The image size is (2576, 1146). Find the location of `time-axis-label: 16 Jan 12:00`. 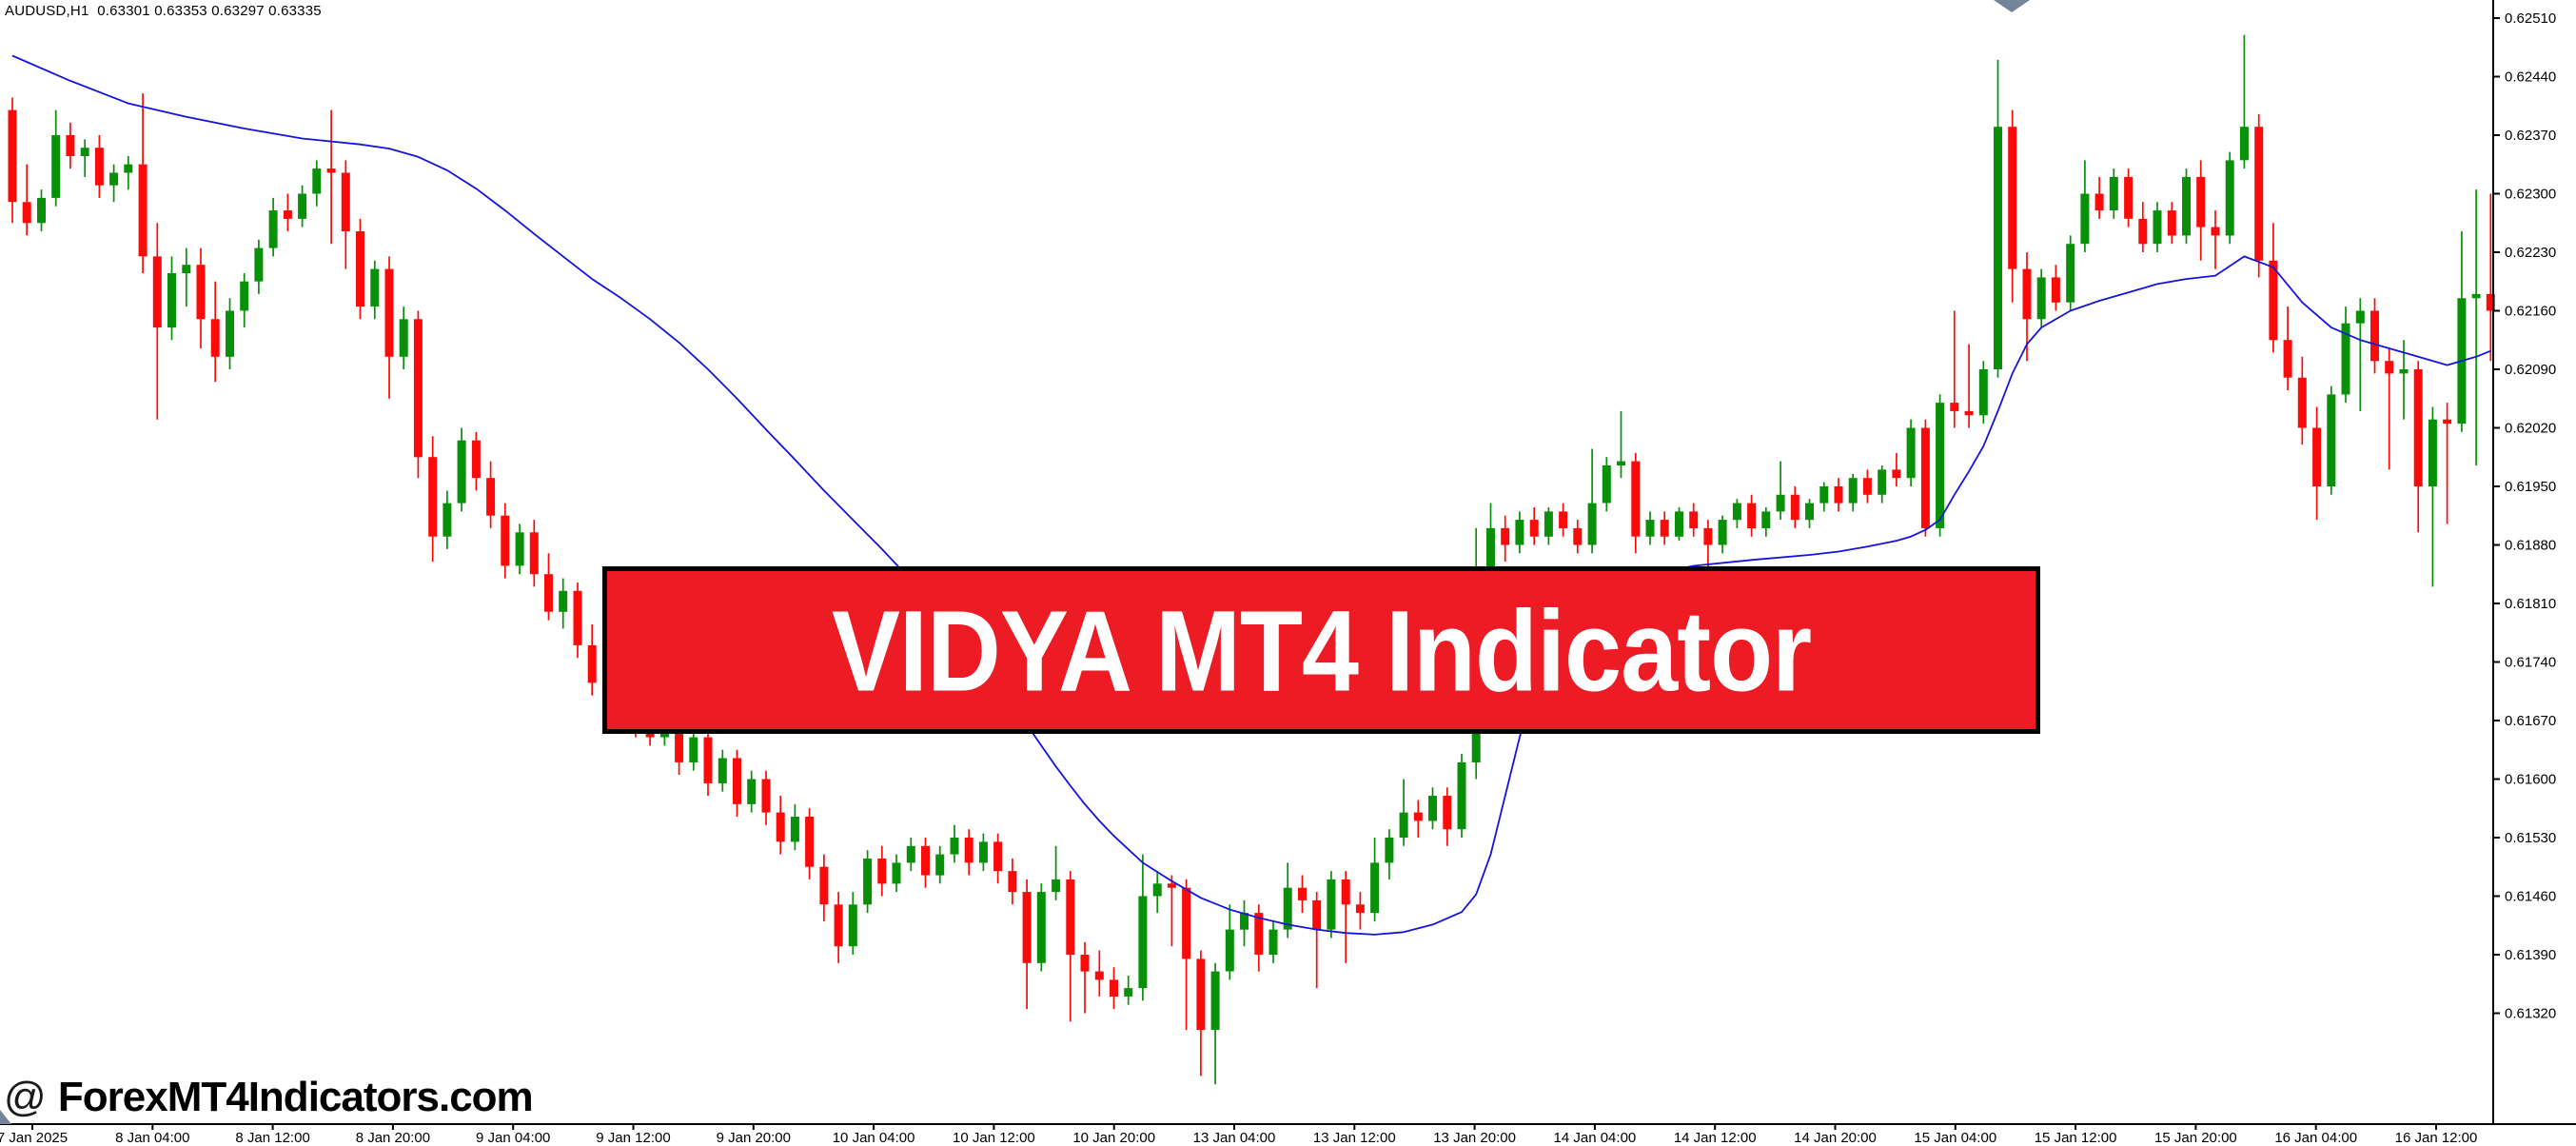

time-axis-label: 16 Jan 12:00 is located at coordinates (2436, 1138).